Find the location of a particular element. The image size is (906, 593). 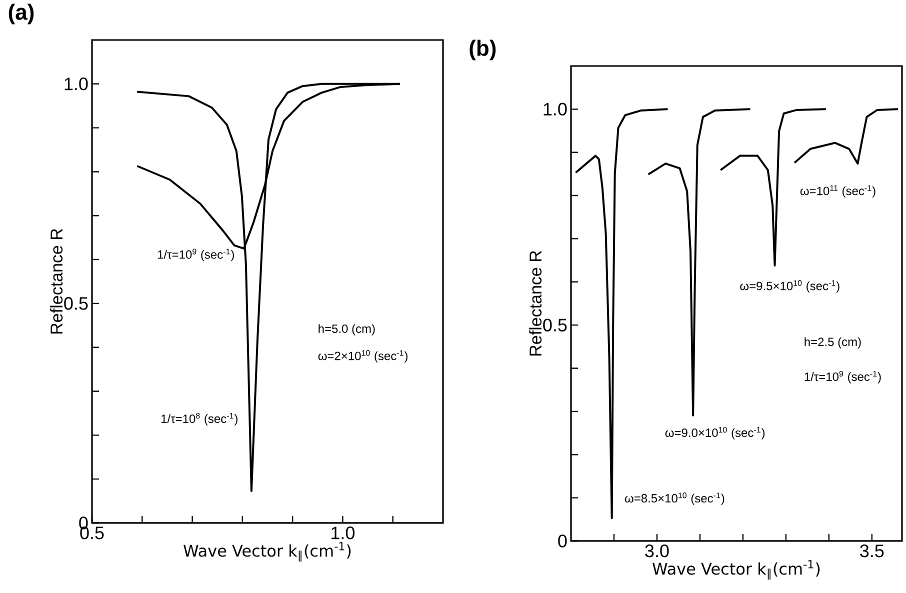

annotation: ω=10$^{11}$ (sec$^{-1}$) is located at coordinates (838, 191).